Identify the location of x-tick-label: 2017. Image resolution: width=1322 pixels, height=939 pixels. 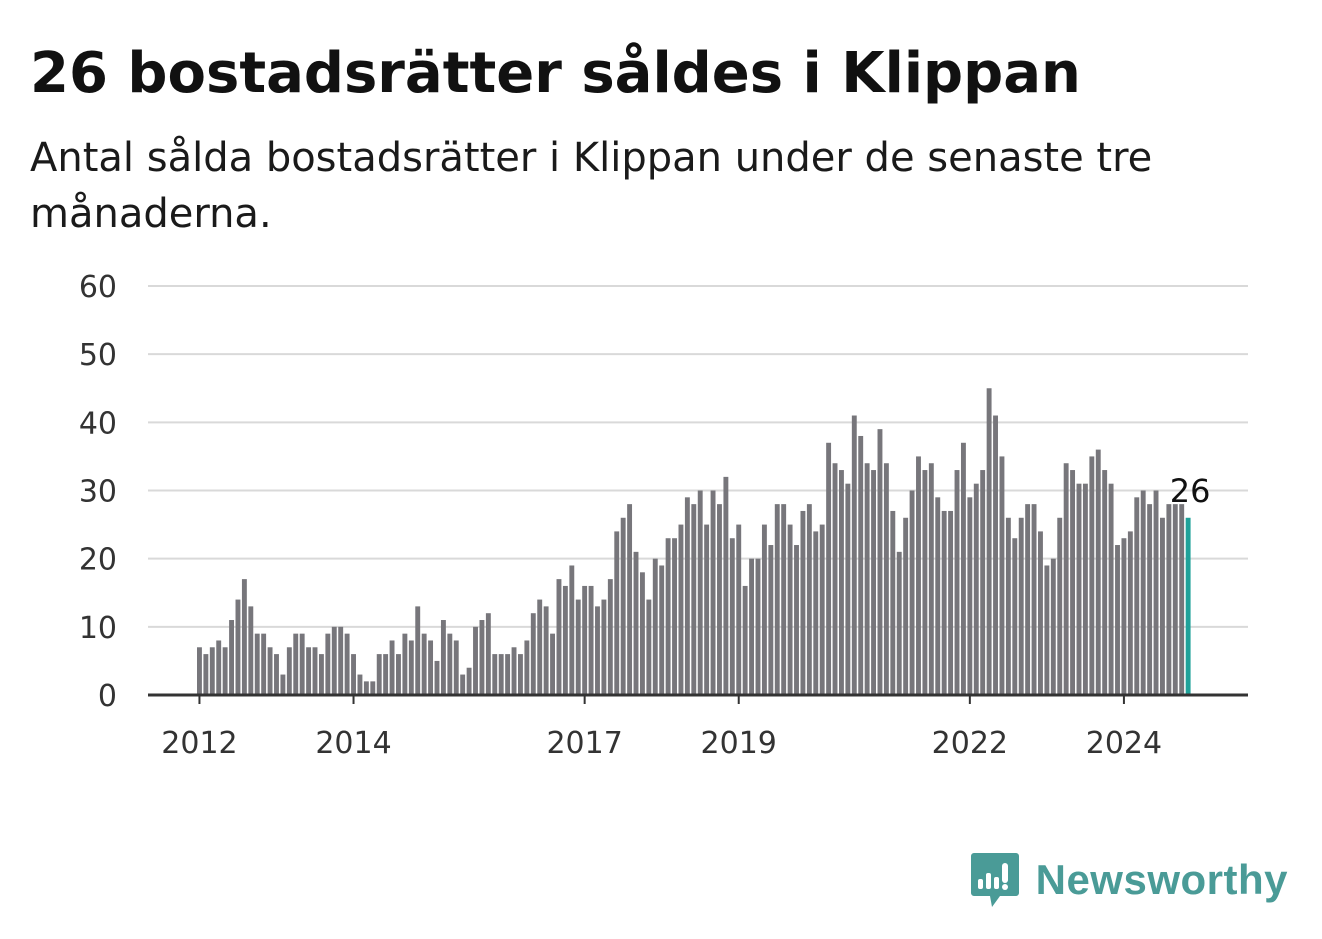
(584, 743).